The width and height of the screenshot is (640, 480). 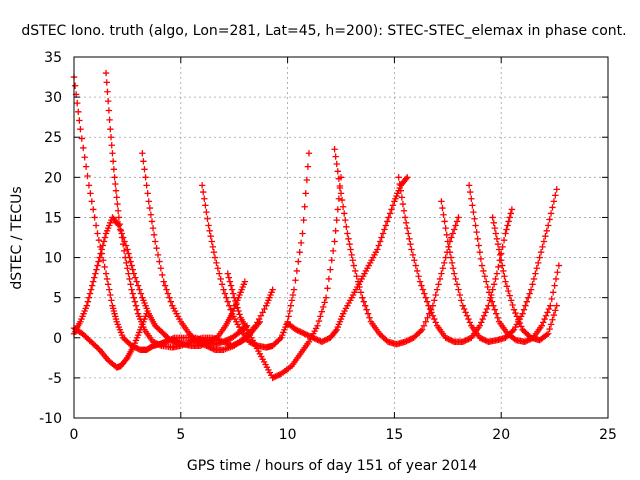 What do you see at coordinates (74, 435) in the screenshot?
I see `x-tick-label: 0` at bounding box center [74, 435].